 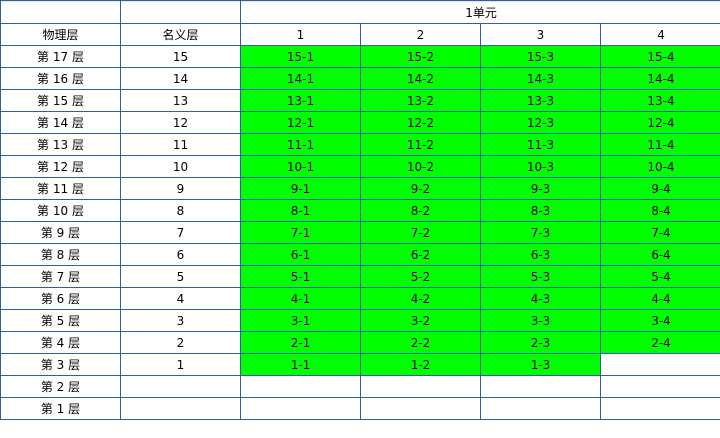 What do you see at coordinates (420, 100) in the screenshot?
I see `room-cell: 13-2` at bounding box center [420, 100].